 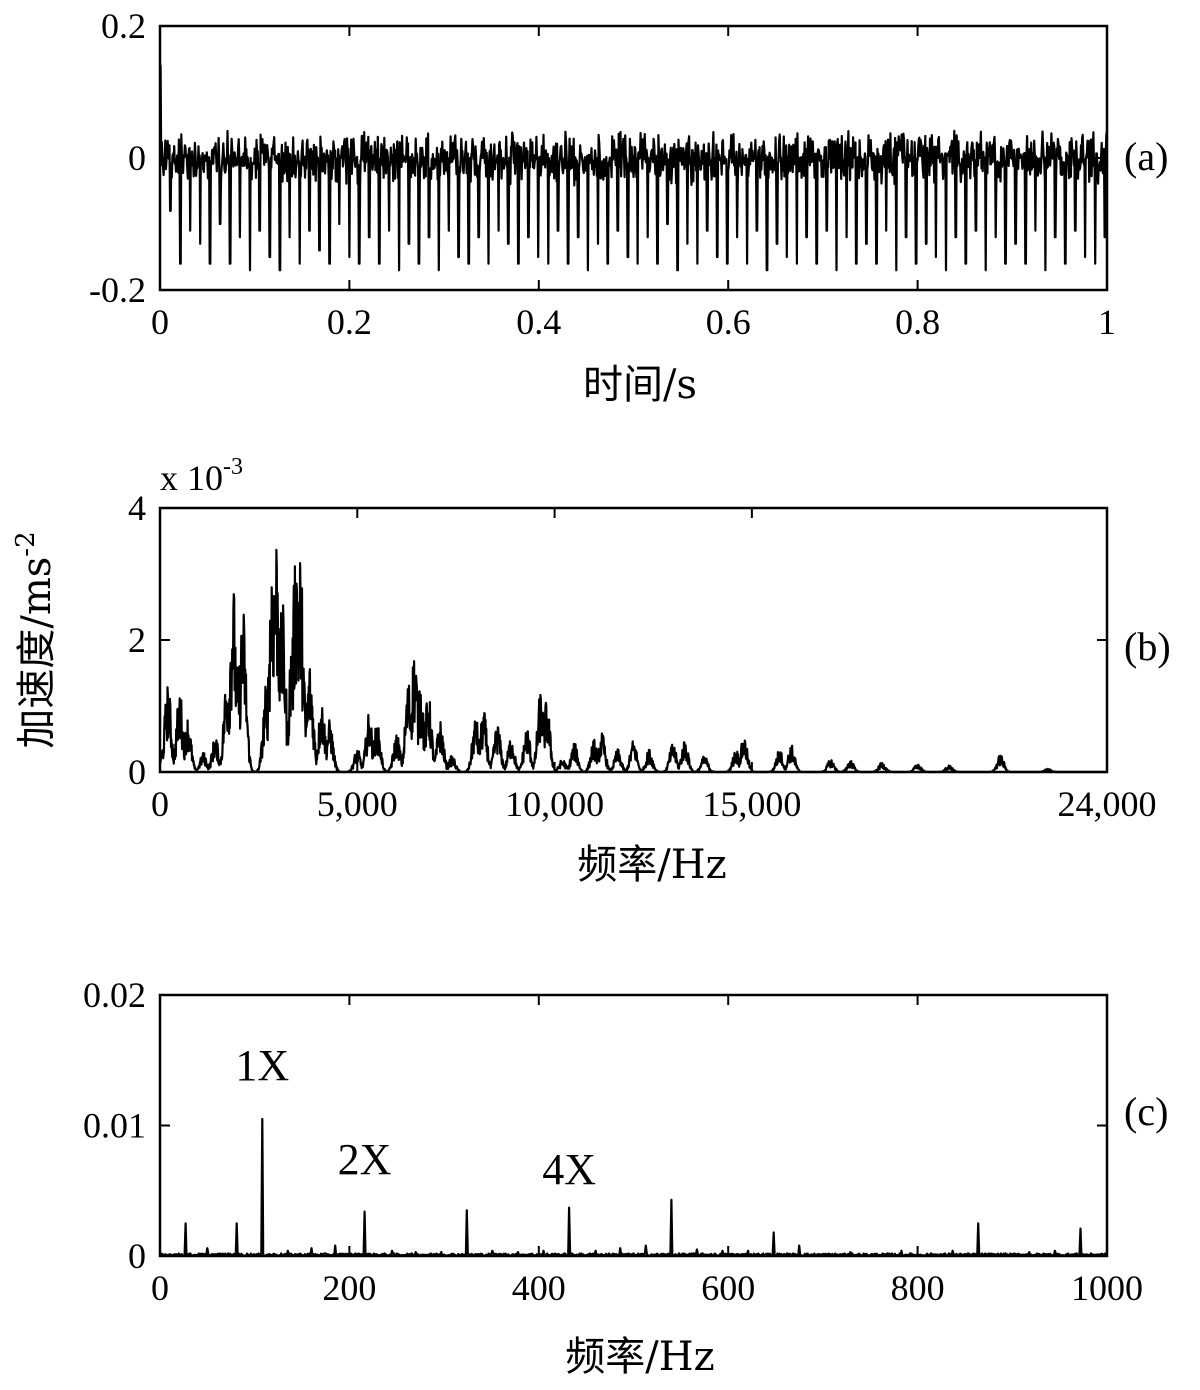 I want to click on panel-c-x-axis-label: 频率/Hz, so click(x=639, y=1357).